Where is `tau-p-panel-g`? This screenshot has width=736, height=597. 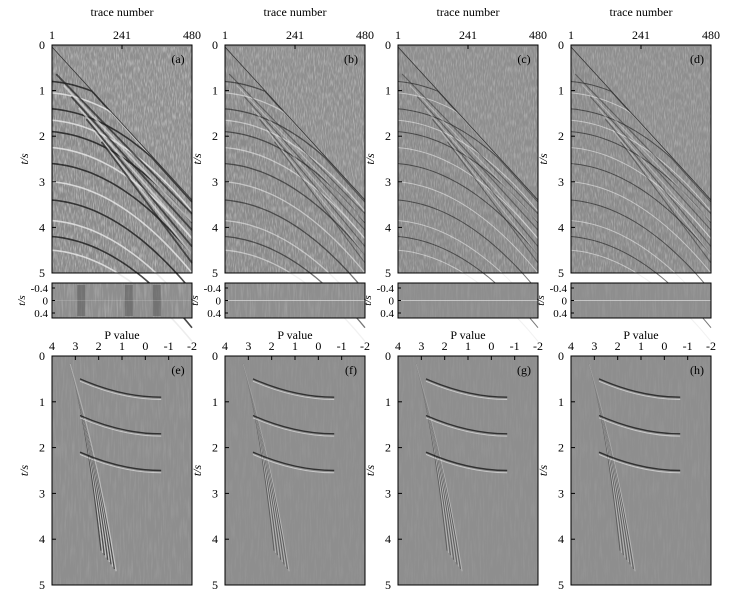
tau-p-panel-g is located at coordinates (468, 470).